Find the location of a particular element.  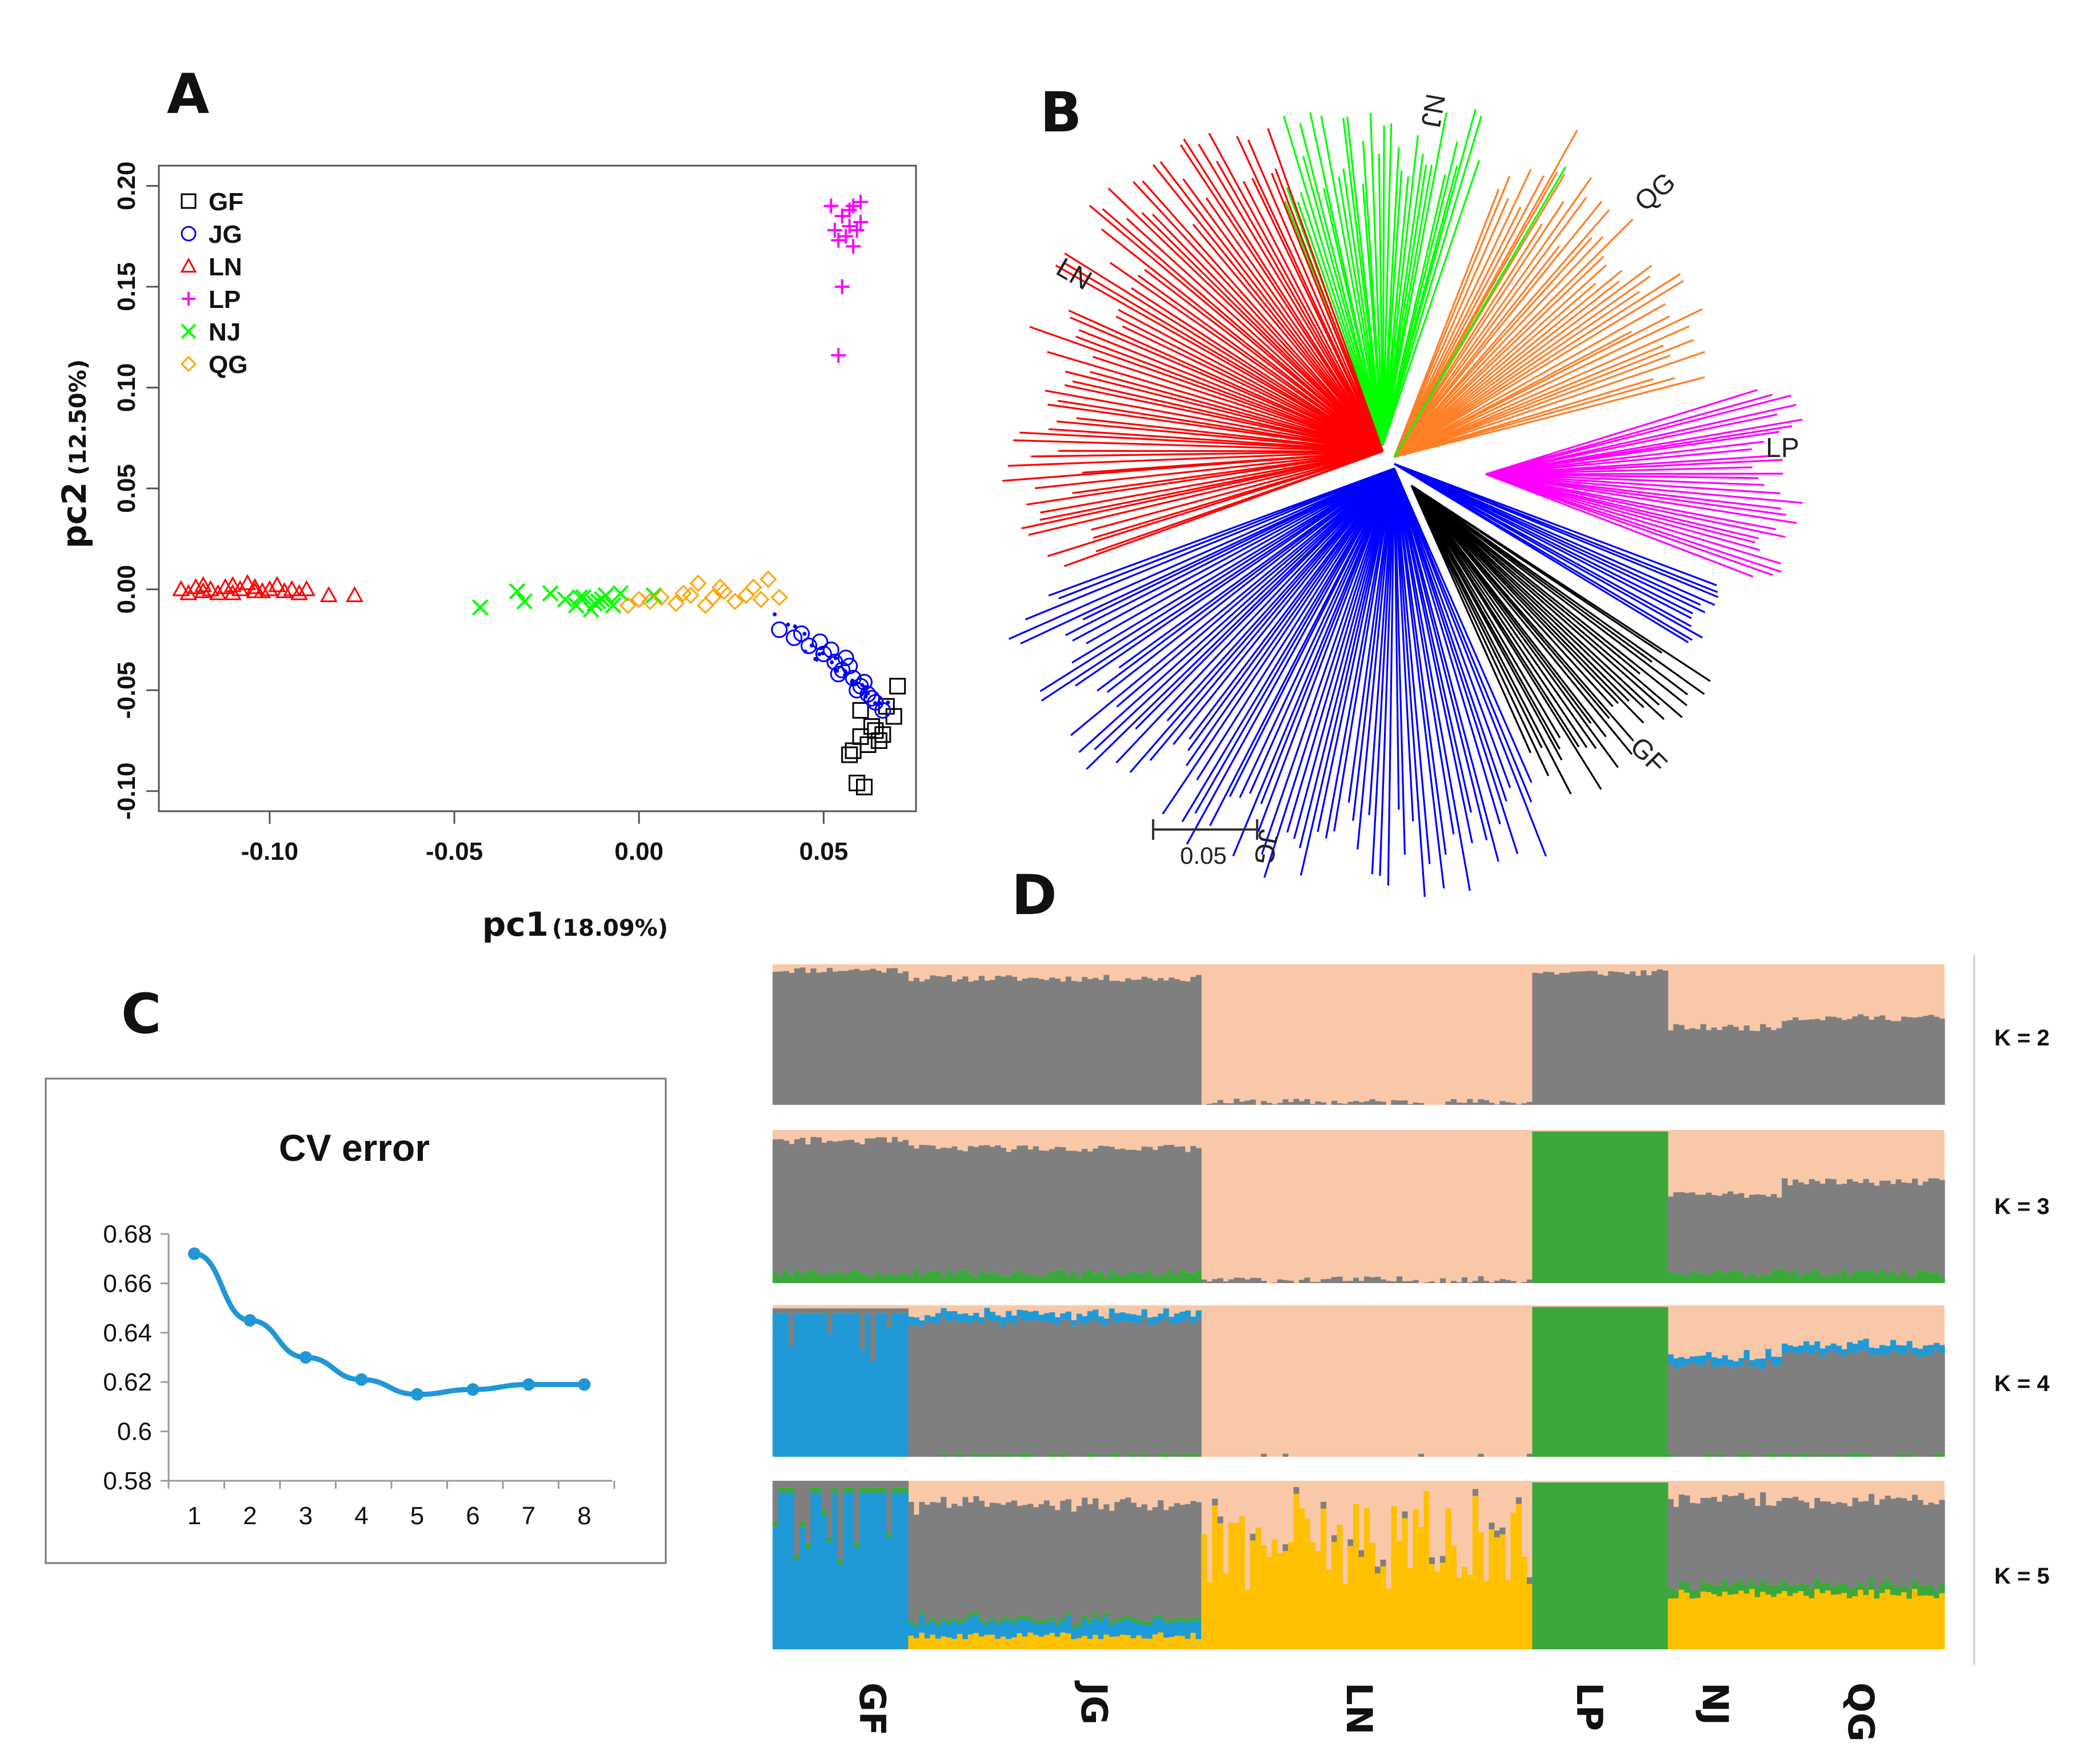

scale-bar-label: 0.05 is located at coordinates (1203, 855).